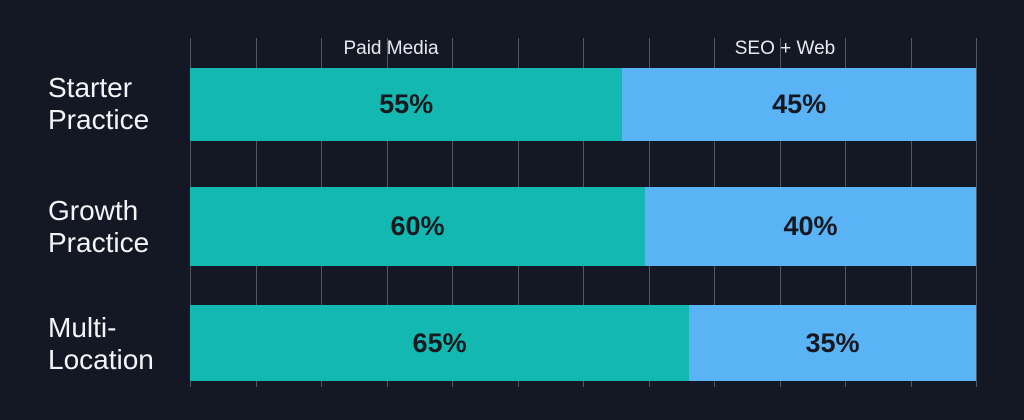 The image size is (1024, 420). I want to click on segment-seo-web: 45%, so click(799, 104).